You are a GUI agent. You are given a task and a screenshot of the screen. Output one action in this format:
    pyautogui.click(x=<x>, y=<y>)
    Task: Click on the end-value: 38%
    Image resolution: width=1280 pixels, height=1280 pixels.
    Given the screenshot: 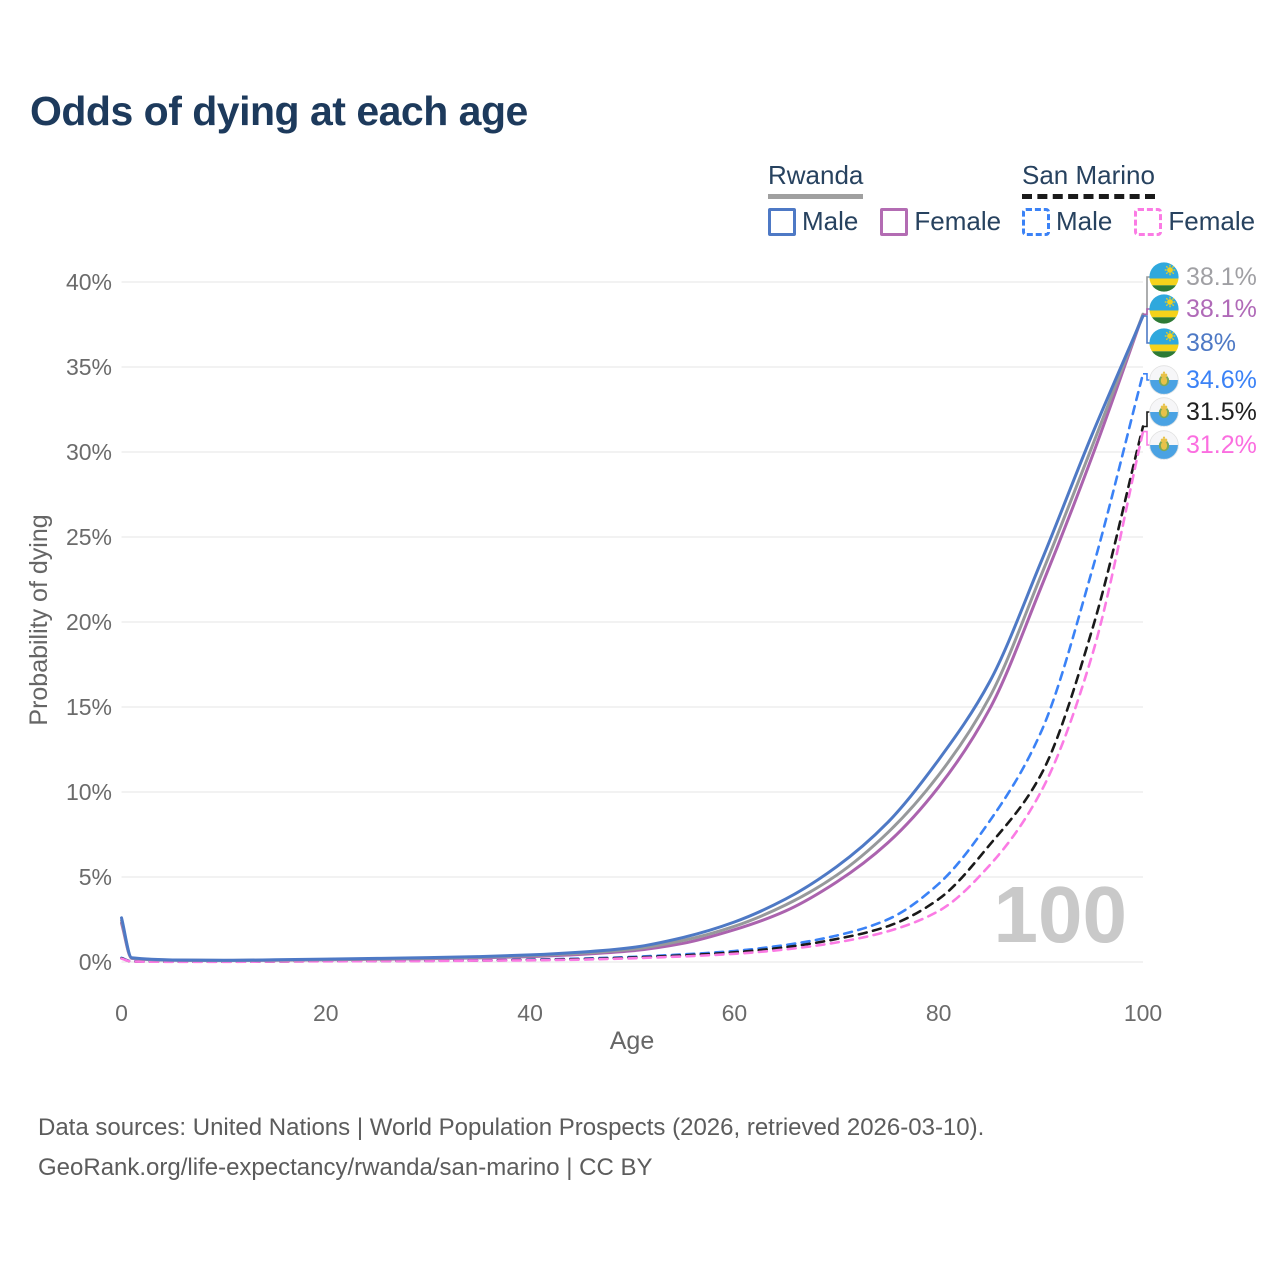 What is the action you would take?
    pyautogui.click(x=1211, y=342)
    